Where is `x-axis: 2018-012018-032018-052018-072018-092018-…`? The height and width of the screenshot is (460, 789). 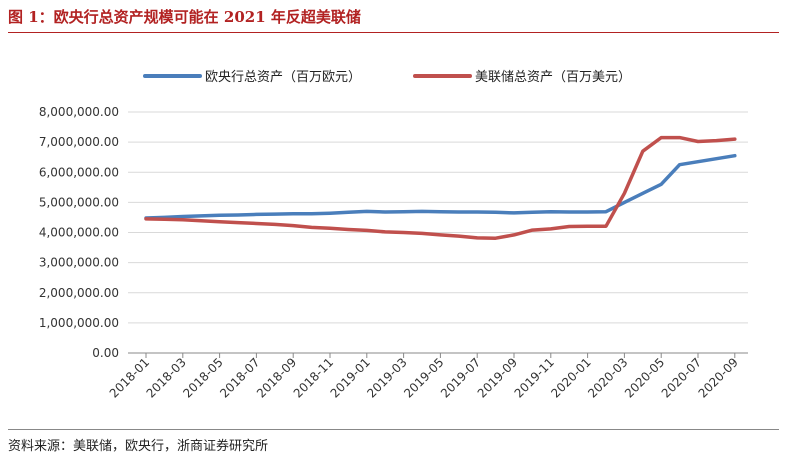
x-axis: 2018-012018-032018-052018-072018-092018-… is located at coordinates (427, 376).